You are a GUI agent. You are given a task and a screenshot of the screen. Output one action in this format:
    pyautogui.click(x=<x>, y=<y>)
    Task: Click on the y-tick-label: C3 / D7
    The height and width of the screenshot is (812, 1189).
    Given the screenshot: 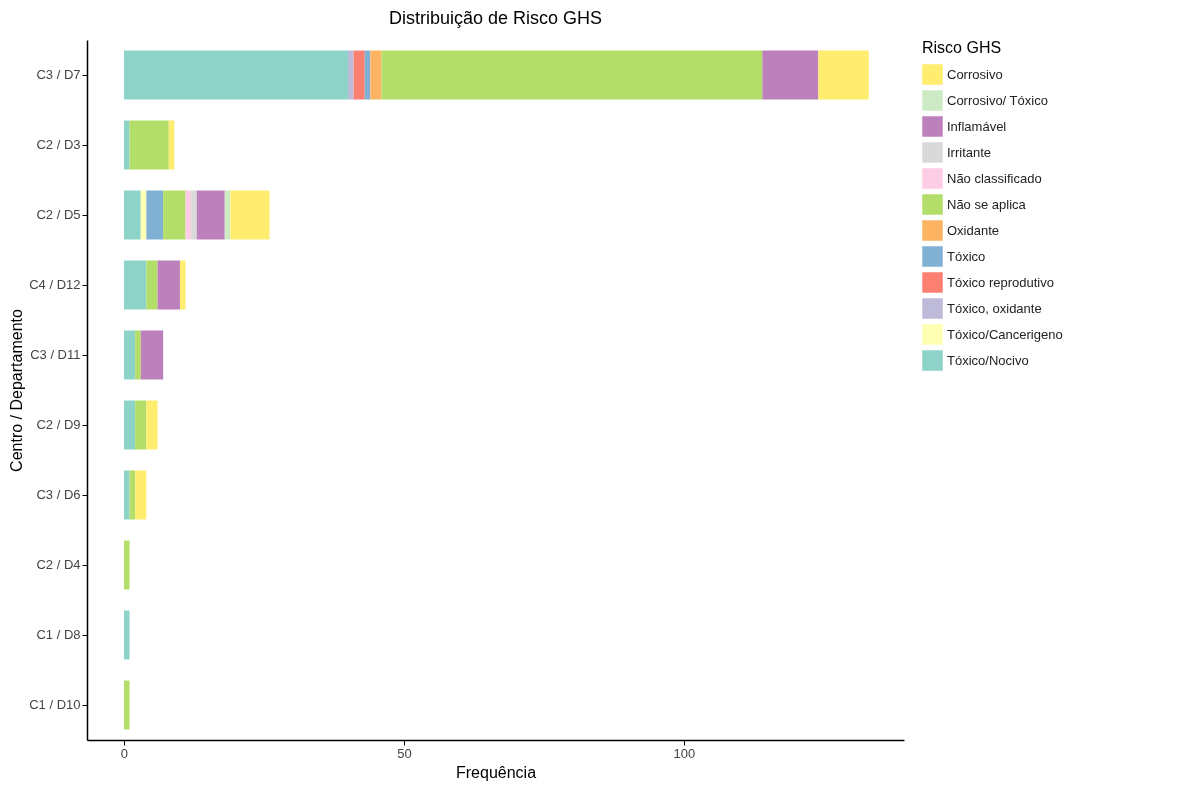 What is the action you would take?
    pyautogui.click(x=58, y=74)
    